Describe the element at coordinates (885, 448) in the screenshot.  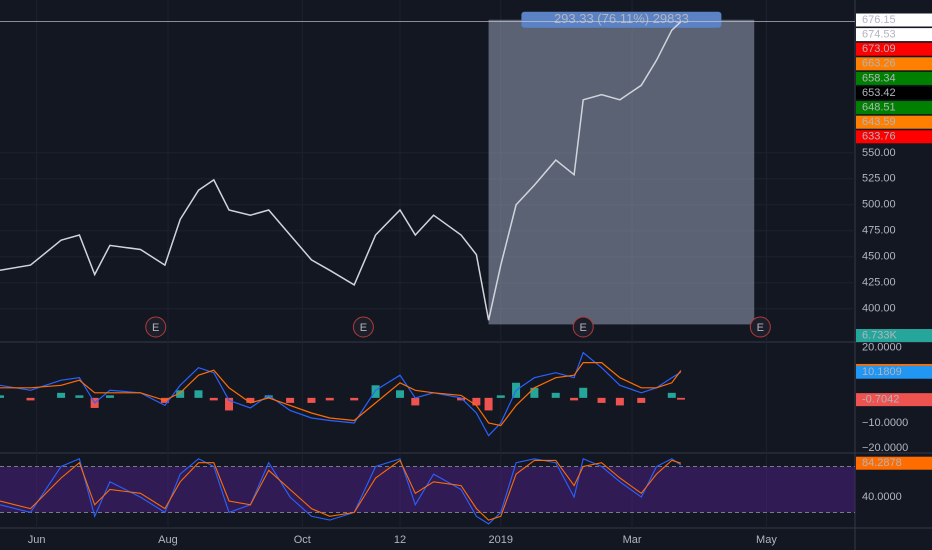
I see `y-tick-label: −20.0000` at that location.